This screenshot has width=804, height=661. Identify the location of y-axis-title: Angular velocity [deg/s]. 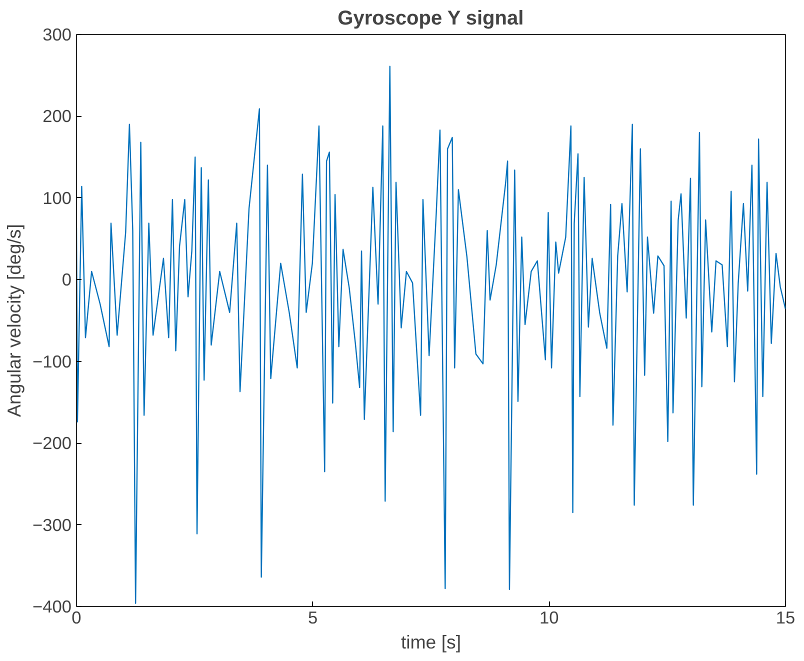
(13, 320).